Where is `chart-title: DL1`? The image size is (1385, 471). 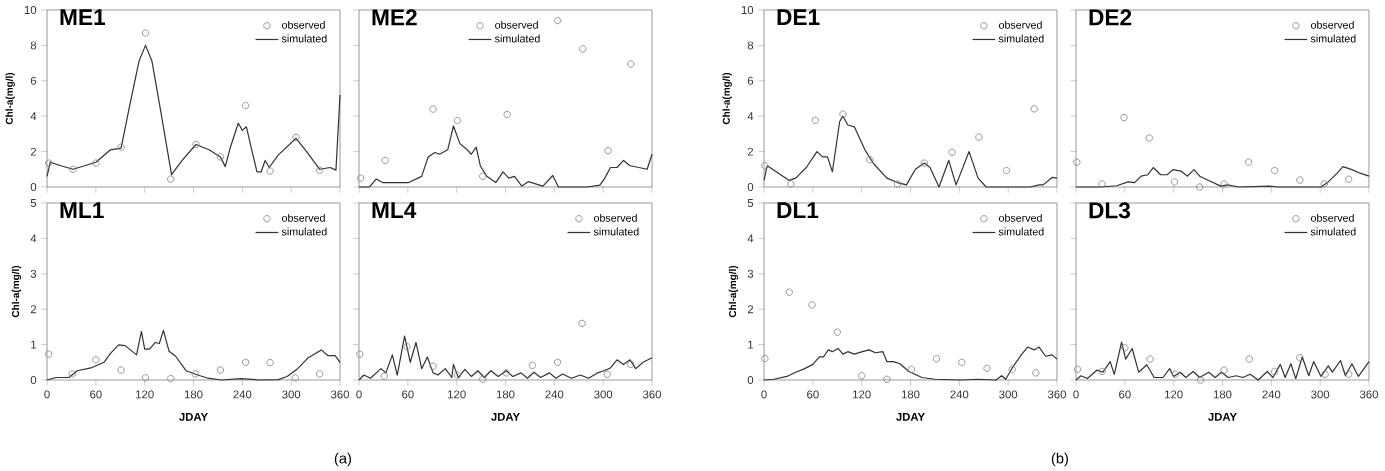 chart-title: DL1 is located at coordinates (798, 210).